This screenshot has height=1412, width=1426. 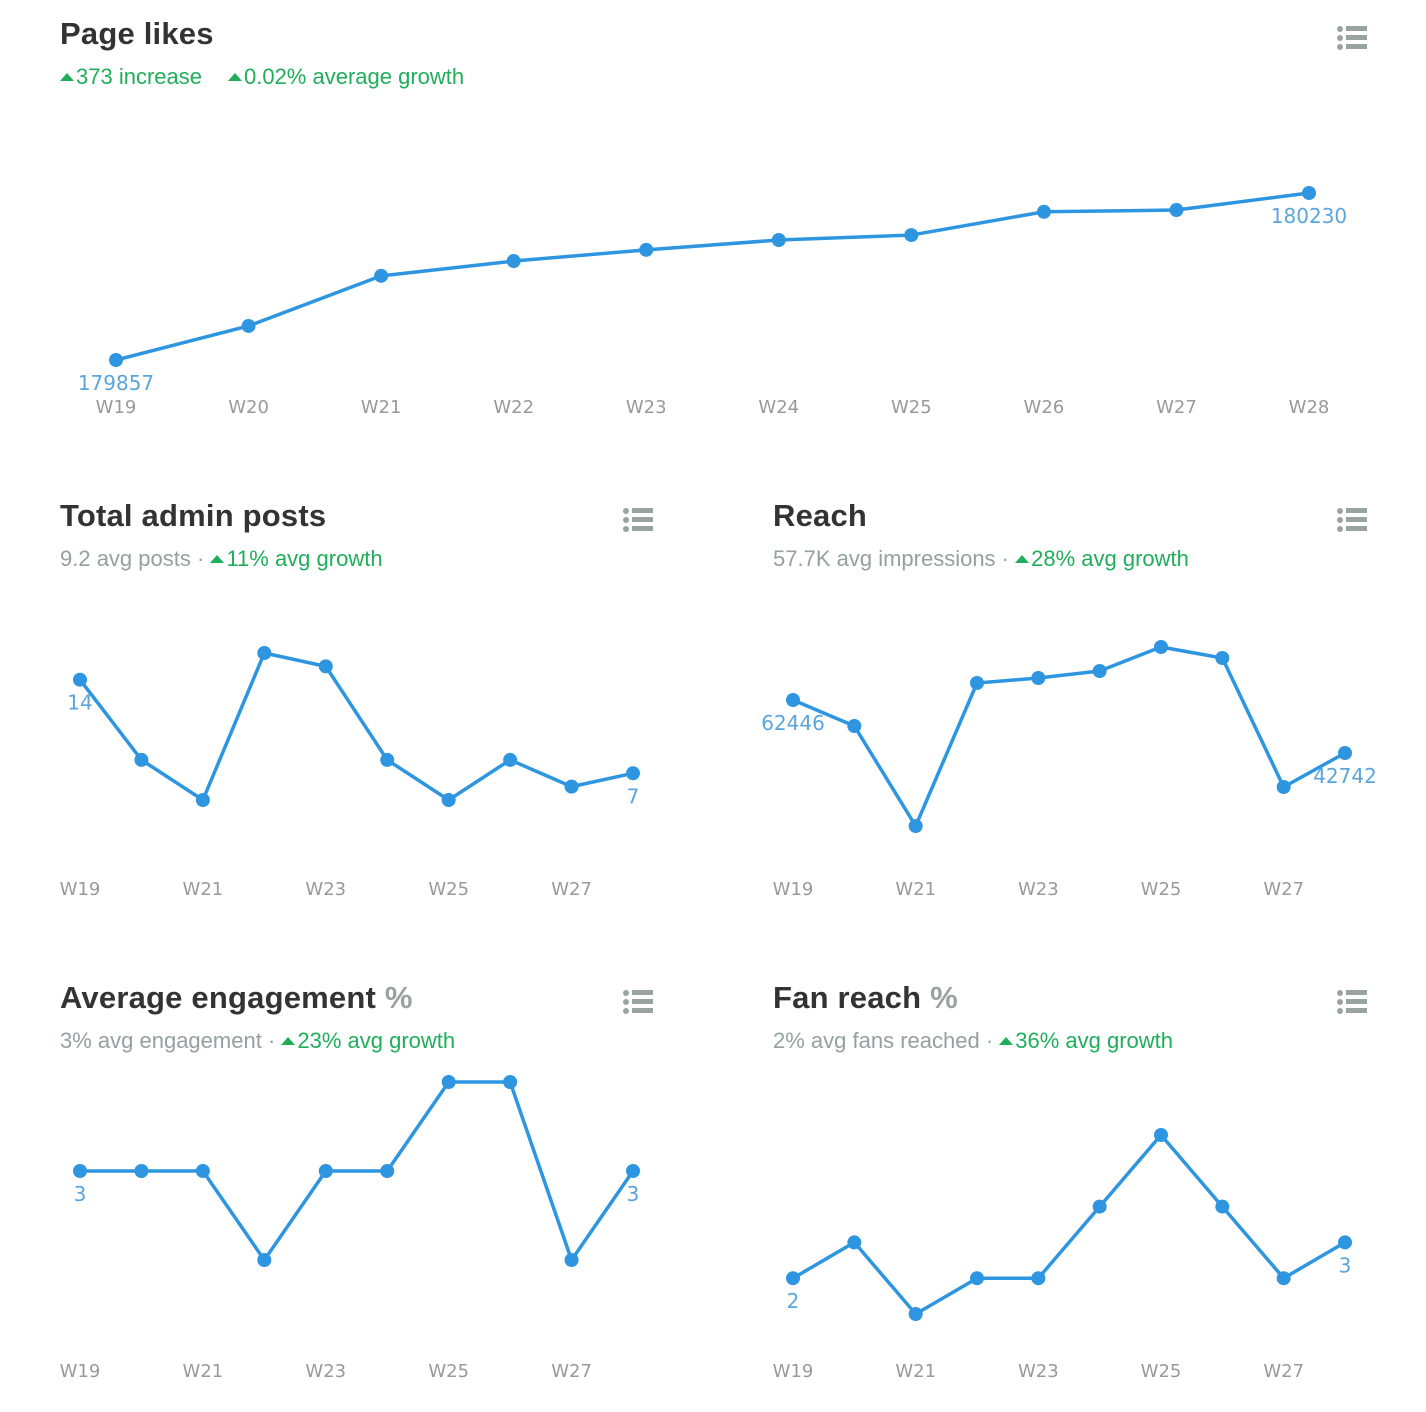 I want to click on engagement-stats: 3% avg engagement · 23% avg growth, so click(x=257, y=1041).